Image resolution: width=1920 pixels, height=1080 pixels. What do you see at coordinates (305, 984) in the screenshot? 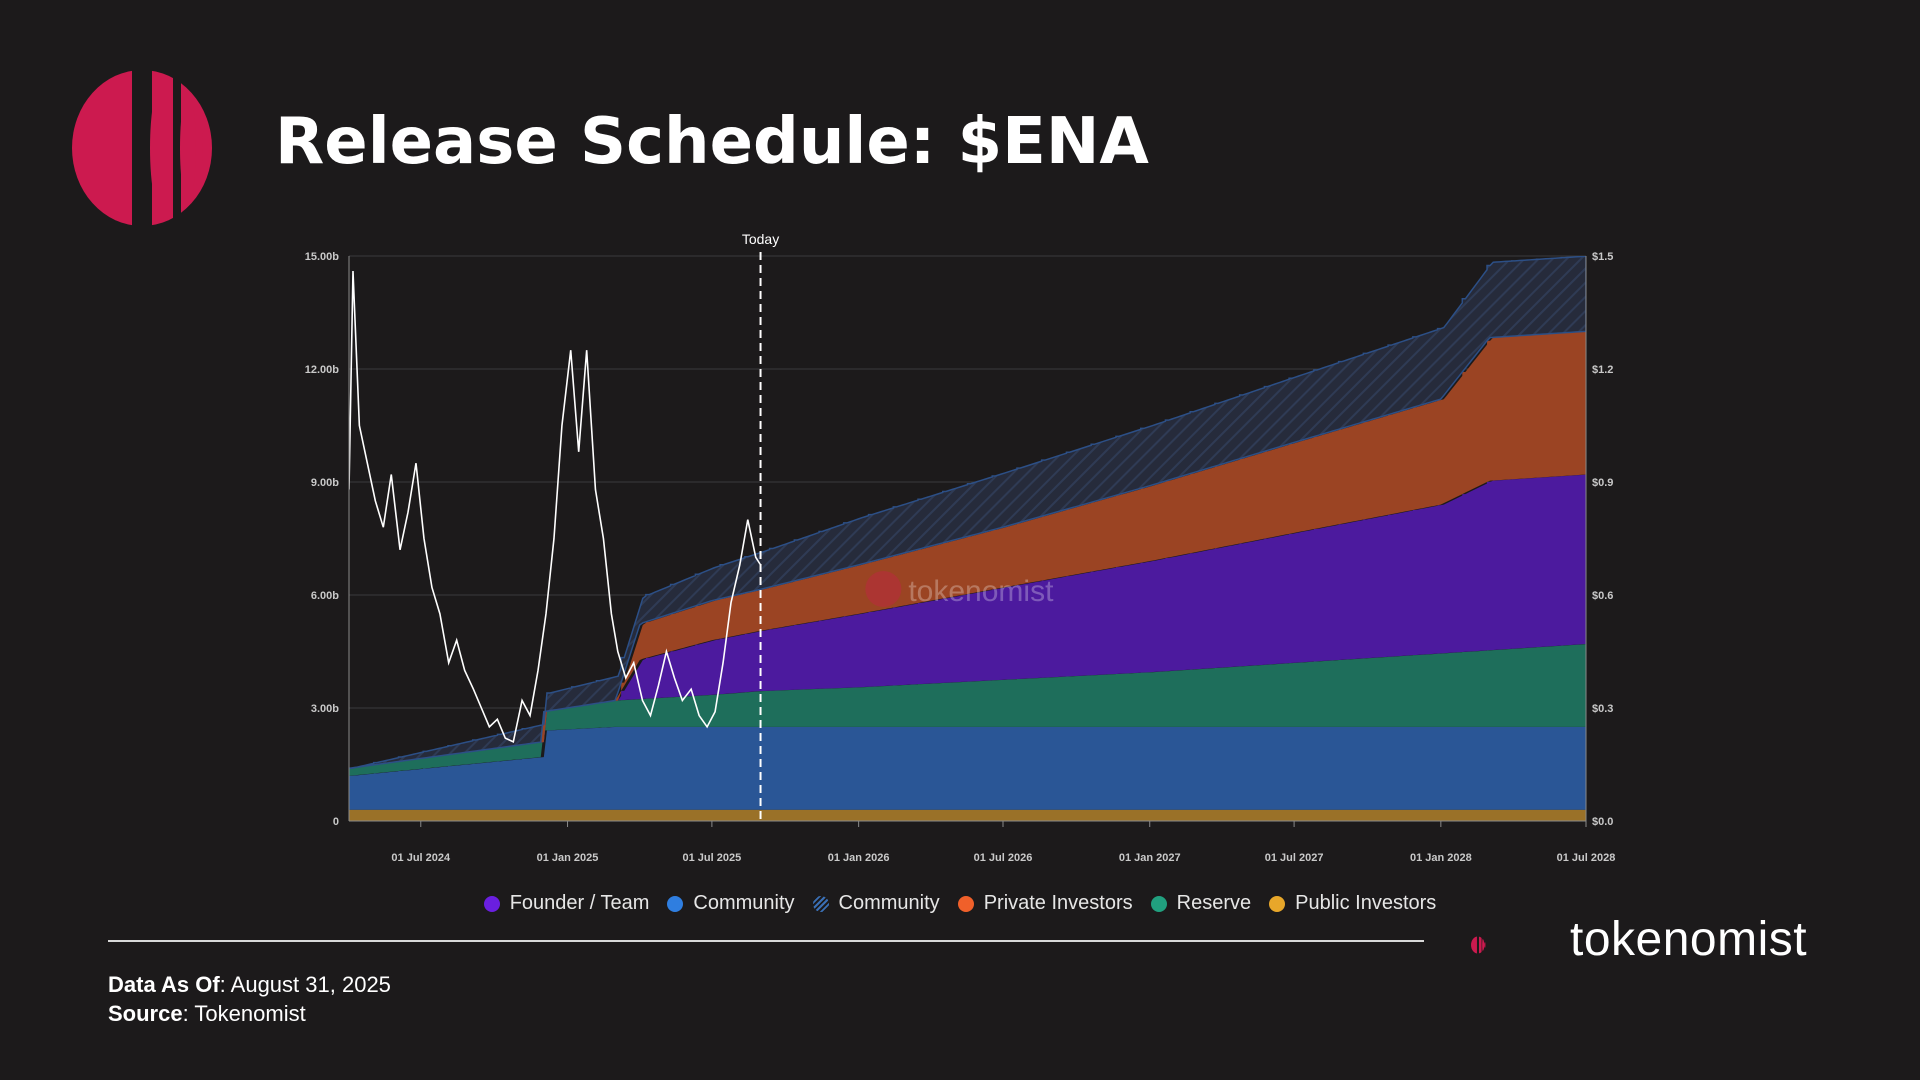
I see `data-as-of-value: : August 31, 2025` at bounding box center [305, 984].